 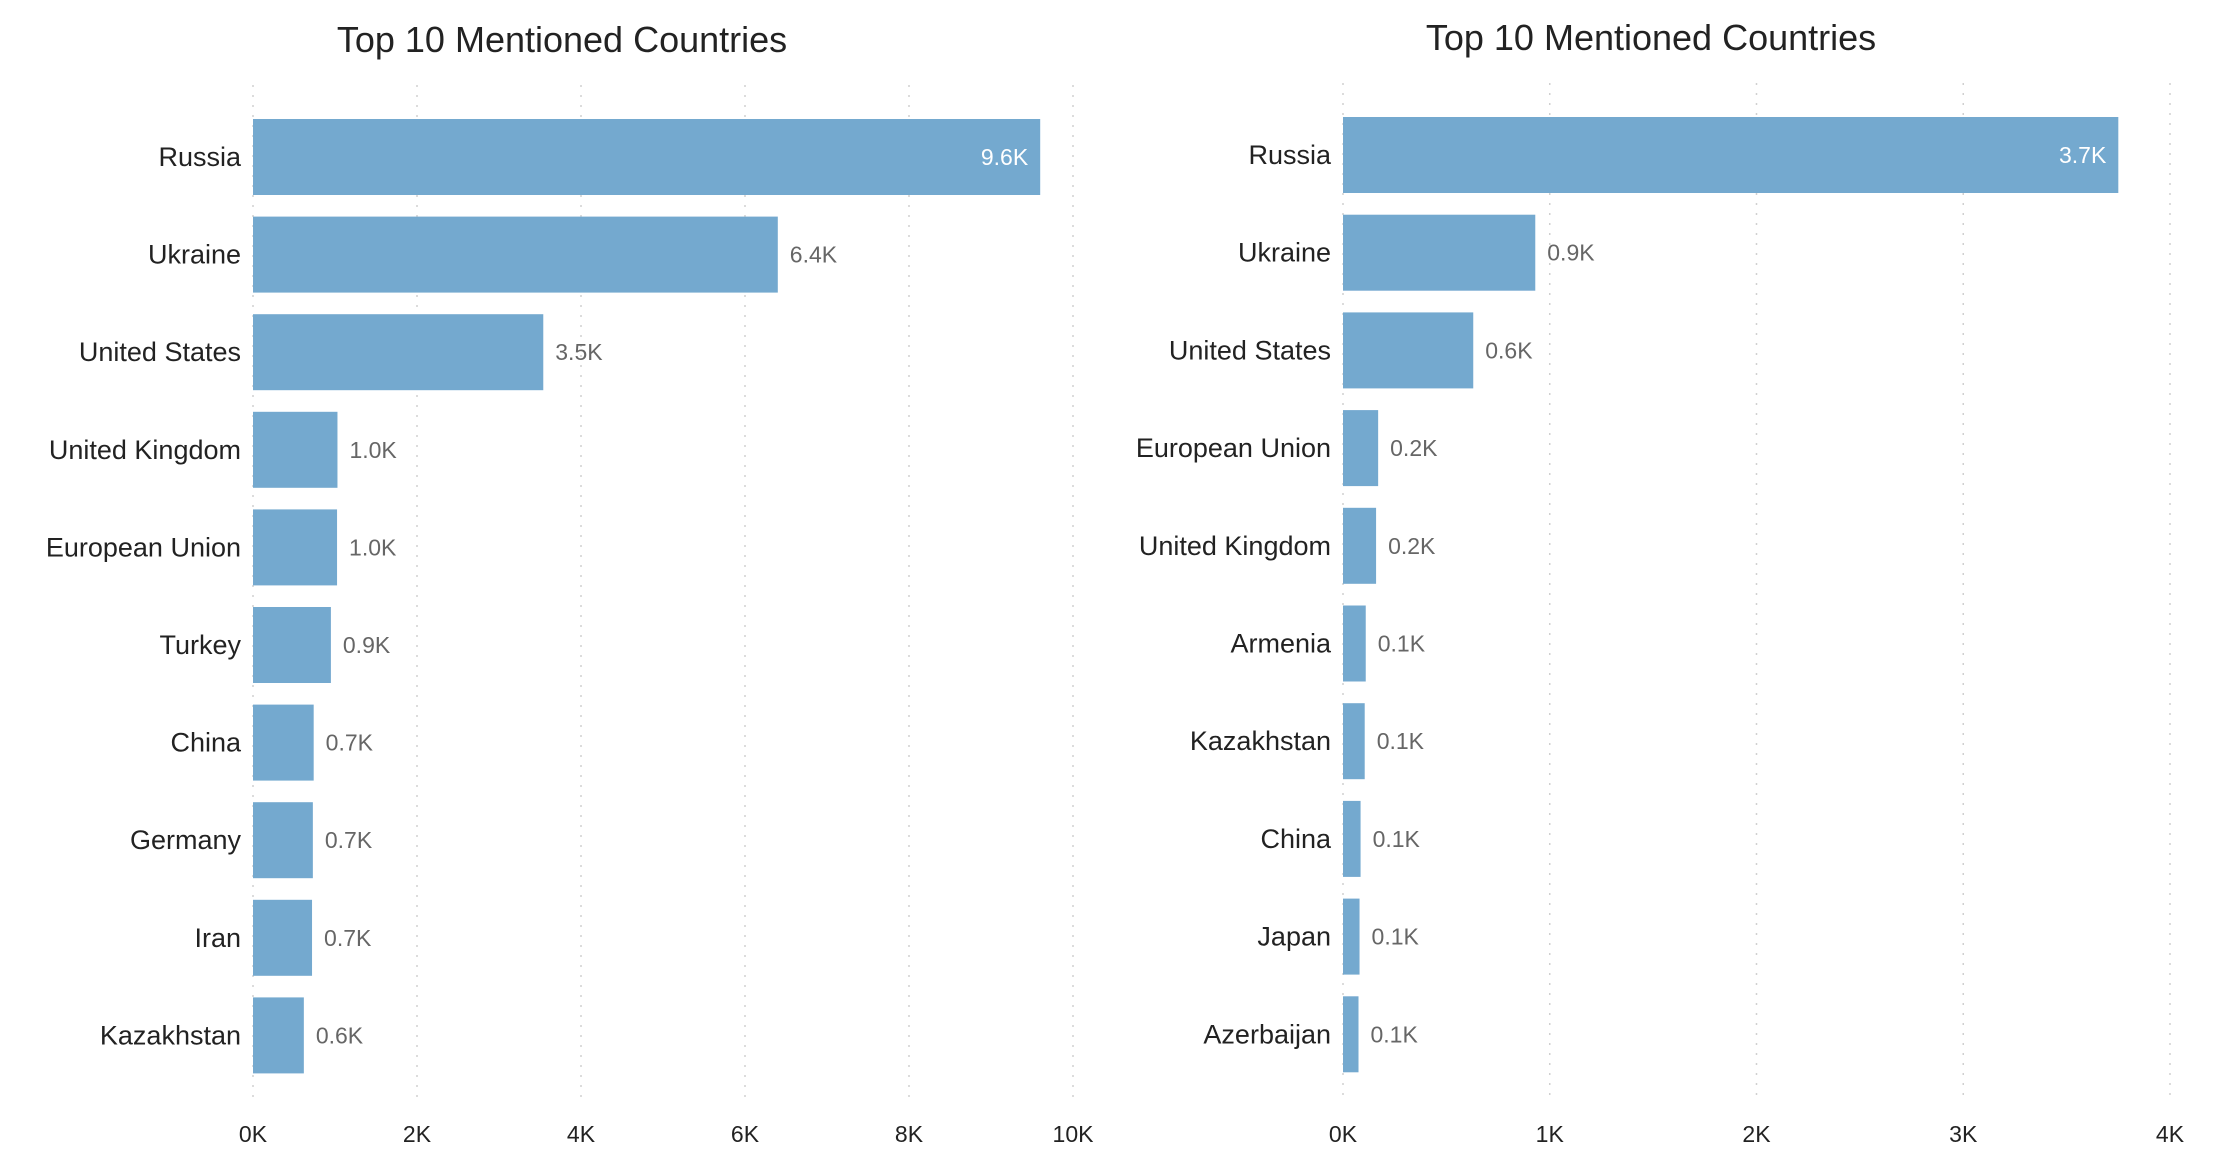 I want to click on category-label: Armenia, so click(x=1281, y=644).